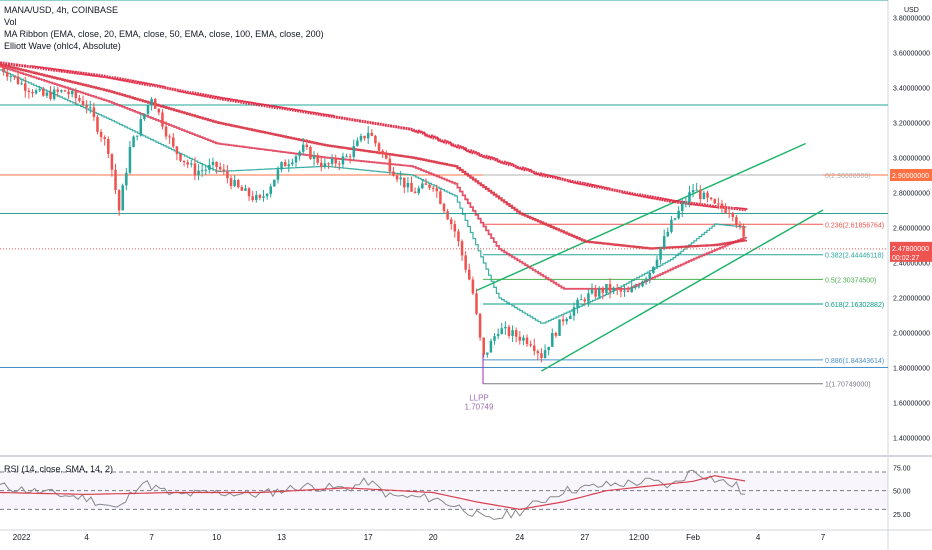 This screenshot has height=550, width=932. Describe the element at coordinates (151, 537) in the screenshot. I see `time-axis-tick-label: 7` at that location.